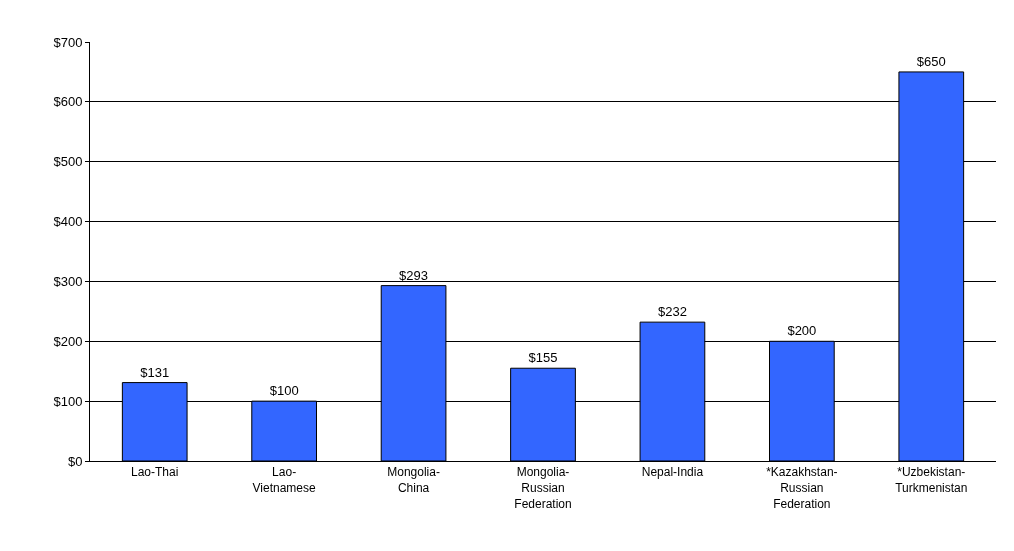 This screenshot has height=551, width=1014. Describe the element at coordinates (68, 401) in the screenshot. I see `y-tick-label: $100` at that location.